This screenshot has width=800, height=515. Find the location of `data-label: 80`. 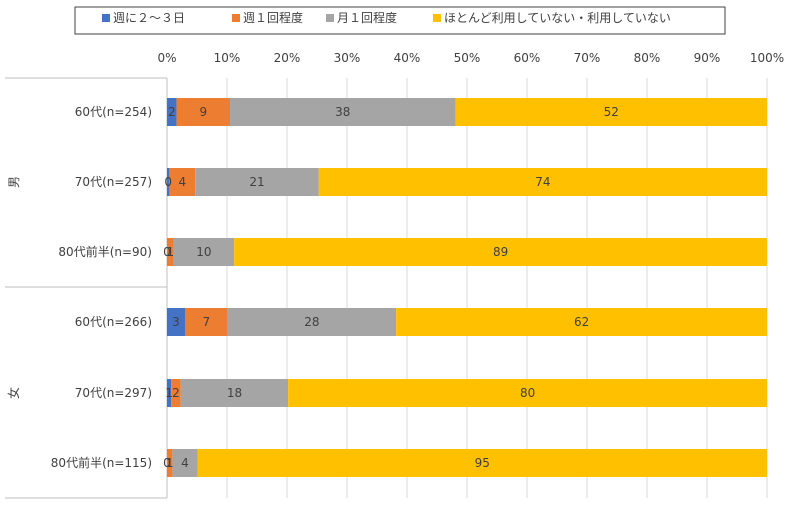

data-label: 80 is located at coordinates (527, 393).